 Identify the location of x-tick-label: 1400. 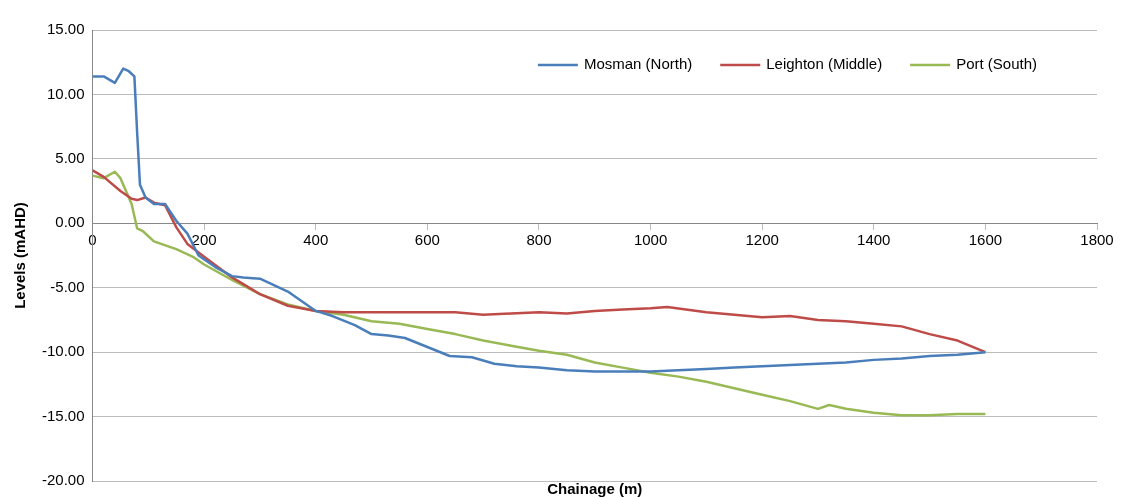
(874, 240).